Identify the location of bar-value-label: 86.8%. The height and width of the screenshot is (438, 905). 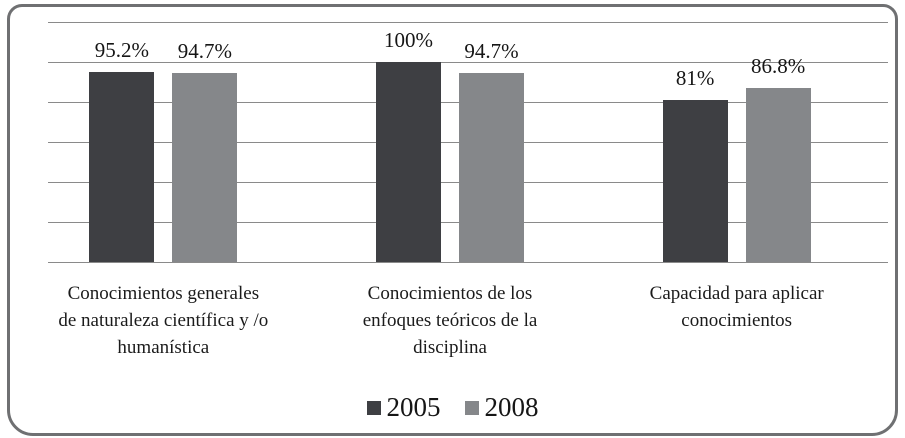
(778, 66).